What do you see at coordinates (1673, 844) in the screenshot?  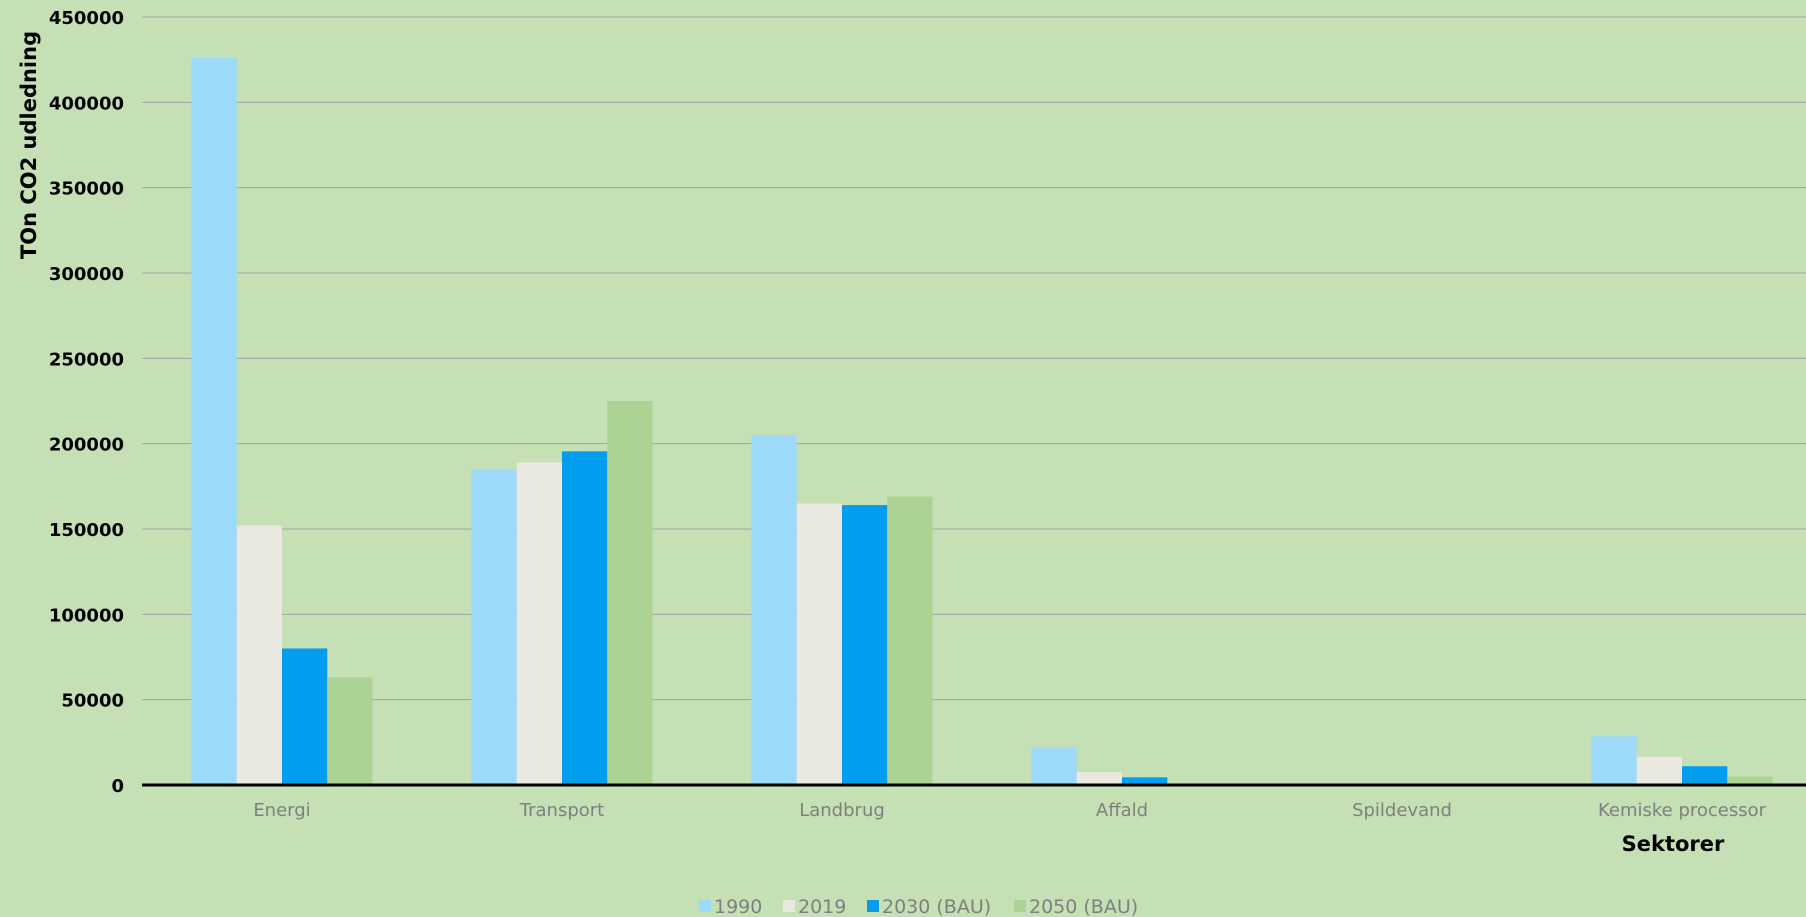 I see `x-axis-title: Sektorer` at bounding box center [1673, 844].